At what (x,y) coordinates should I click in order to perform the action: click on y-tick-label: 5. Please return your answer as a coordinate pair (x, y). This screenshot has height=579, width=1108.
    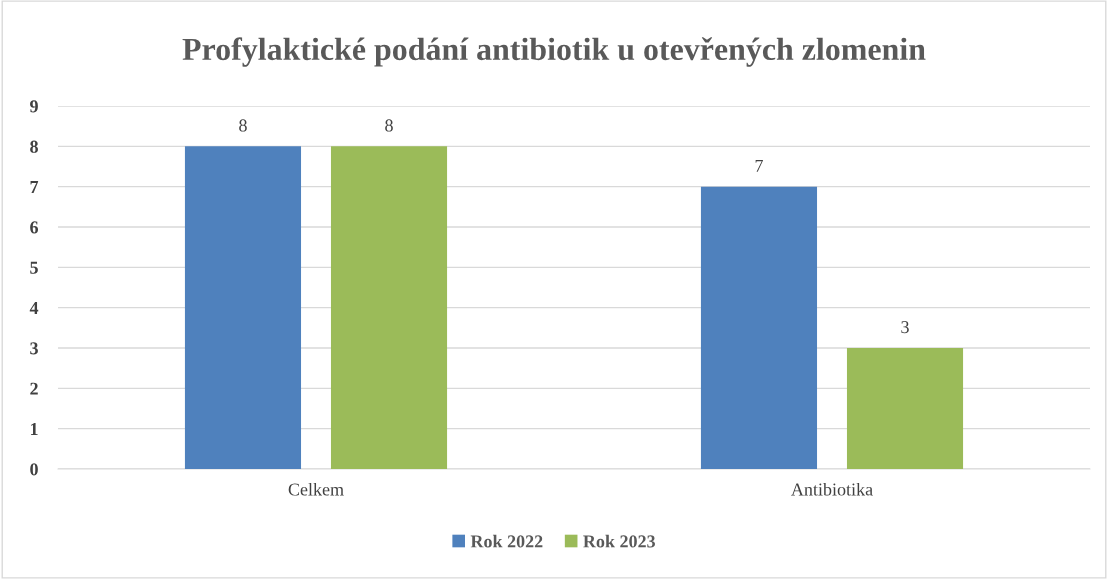
    Looking at the image, I should click on (34, 267).